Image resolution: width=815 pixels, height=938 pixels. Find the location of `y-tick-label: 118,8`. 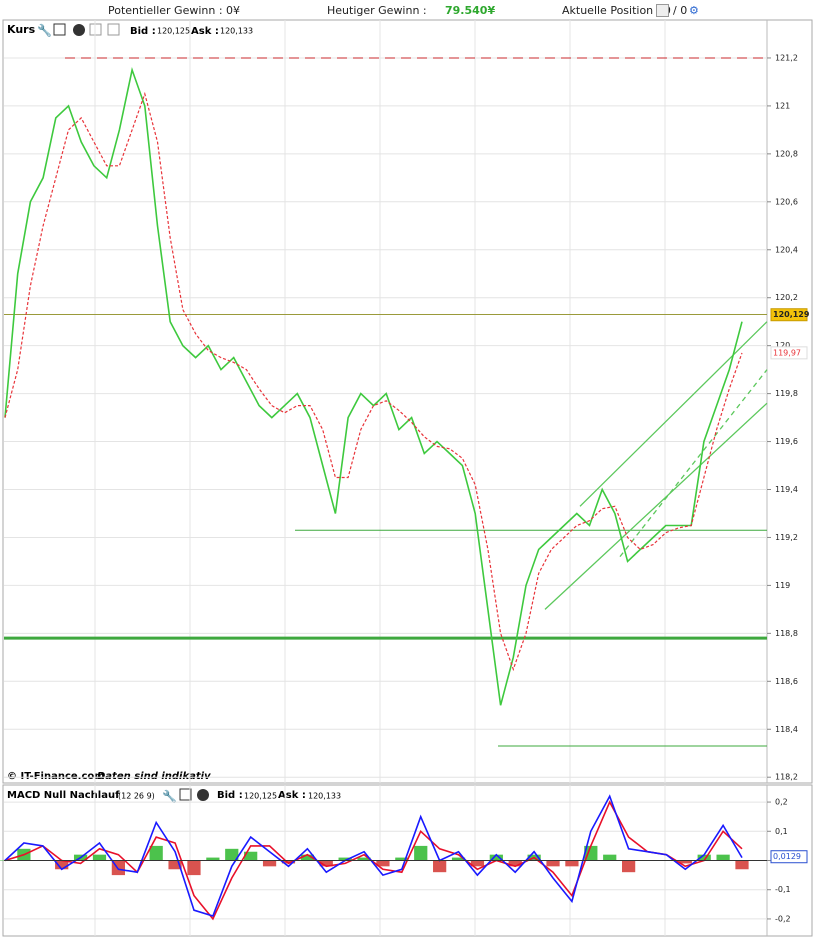

y-tick-label: 118,8 is located at coordinates (786, 633).